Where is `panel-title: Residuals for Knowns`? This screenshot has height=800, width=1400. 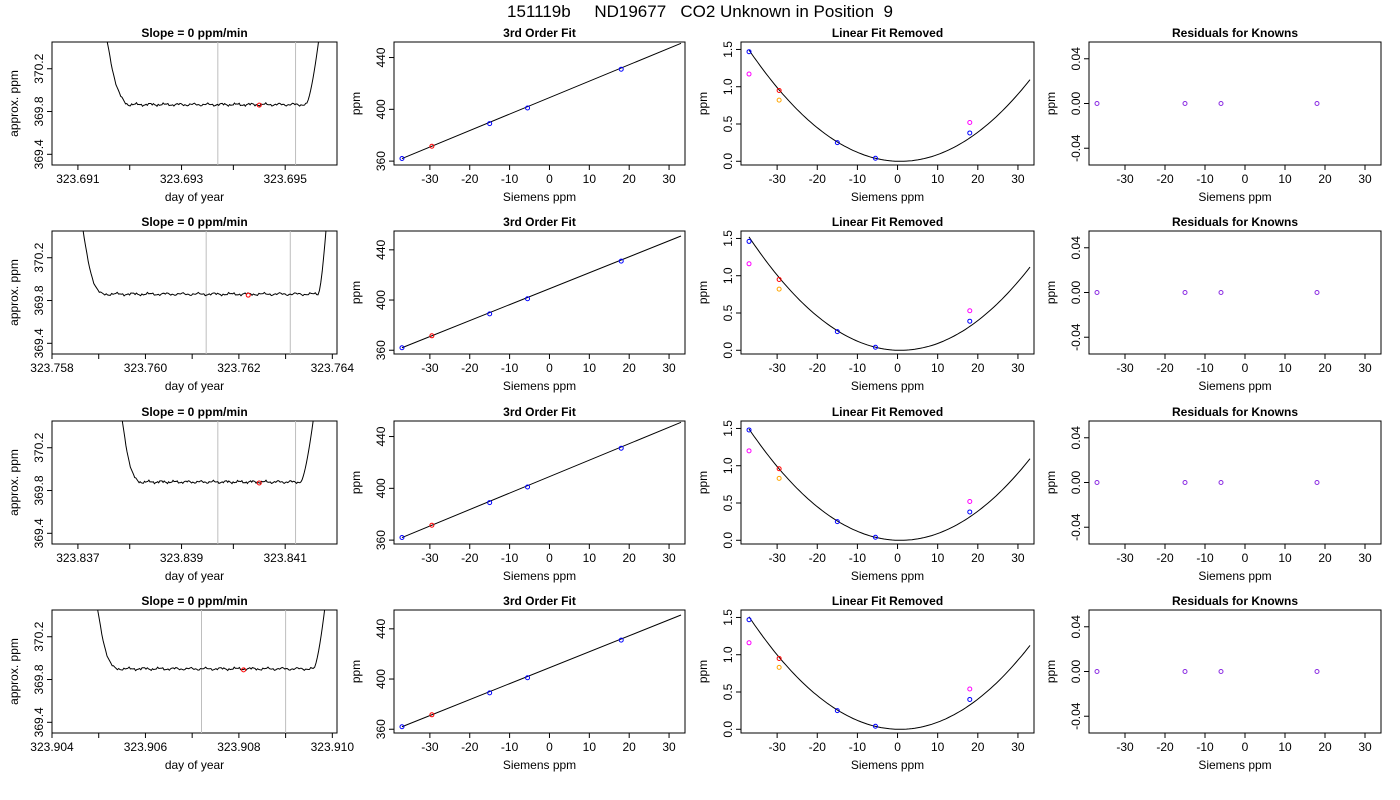 panel-title: Residuals for Knowns is located at coordinates (1235, 33).